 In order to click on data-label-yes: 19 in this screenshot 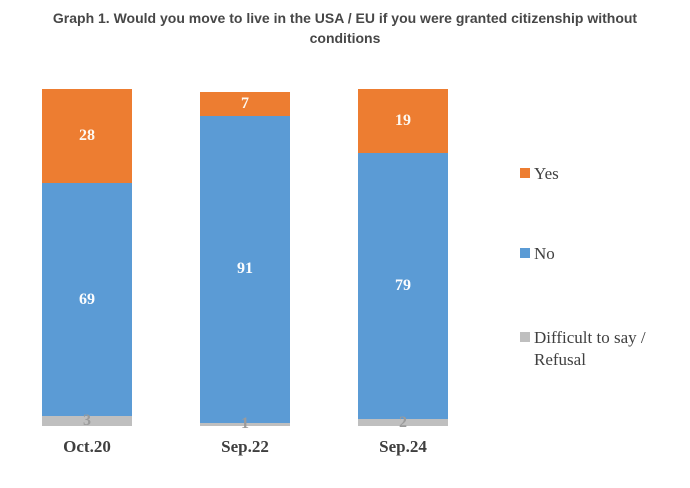, I will do `click(403, 120)`.